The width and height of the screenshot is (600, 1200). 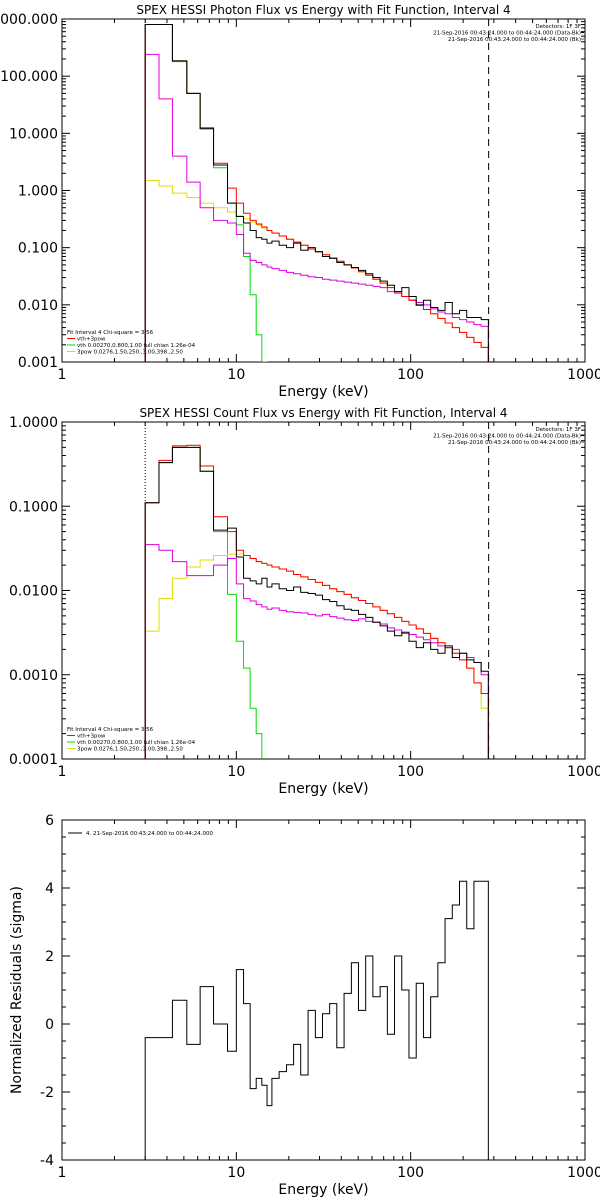 I want to click on y-tick-label: 0.1000, so click(x=33, y=507).